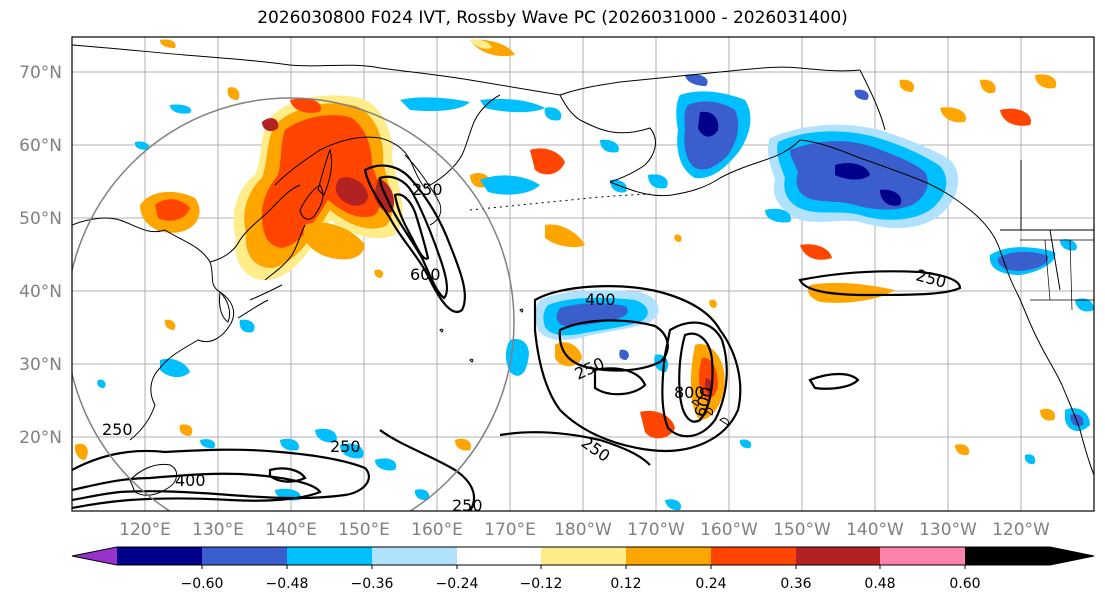 The image size is (1105, 604). I want to click on colorbar-tick-label: −0.48, so click(287, 584).